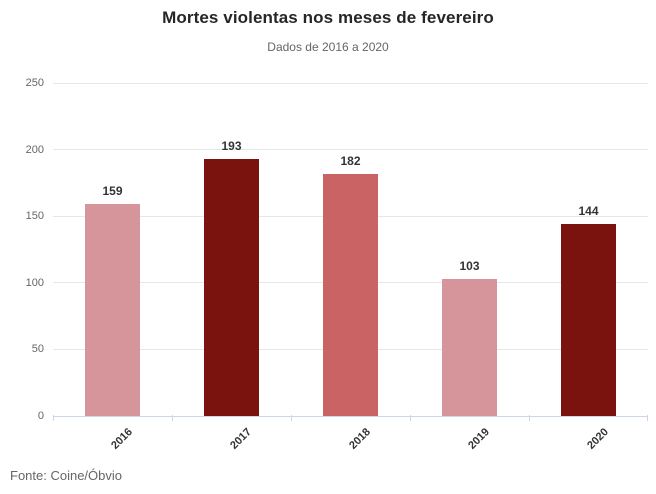  What do you see at coordinates (598, 439) in the screenshot?
I see `x-axis-label: 2020` at bounding box center [598, 439].